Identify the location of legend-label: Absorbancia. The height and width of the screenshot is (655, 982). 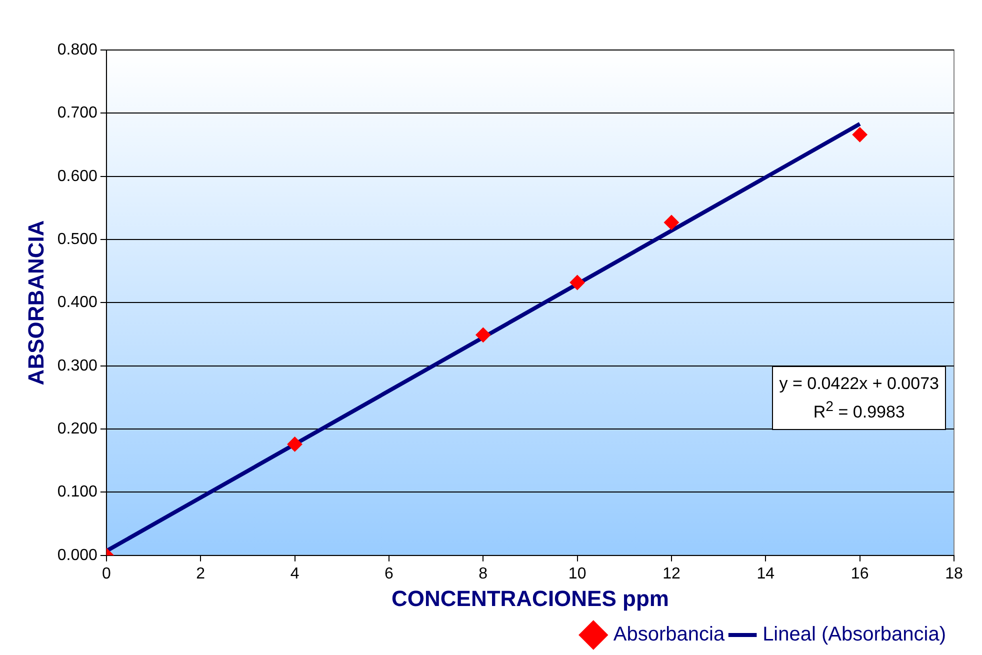
(669, 635).